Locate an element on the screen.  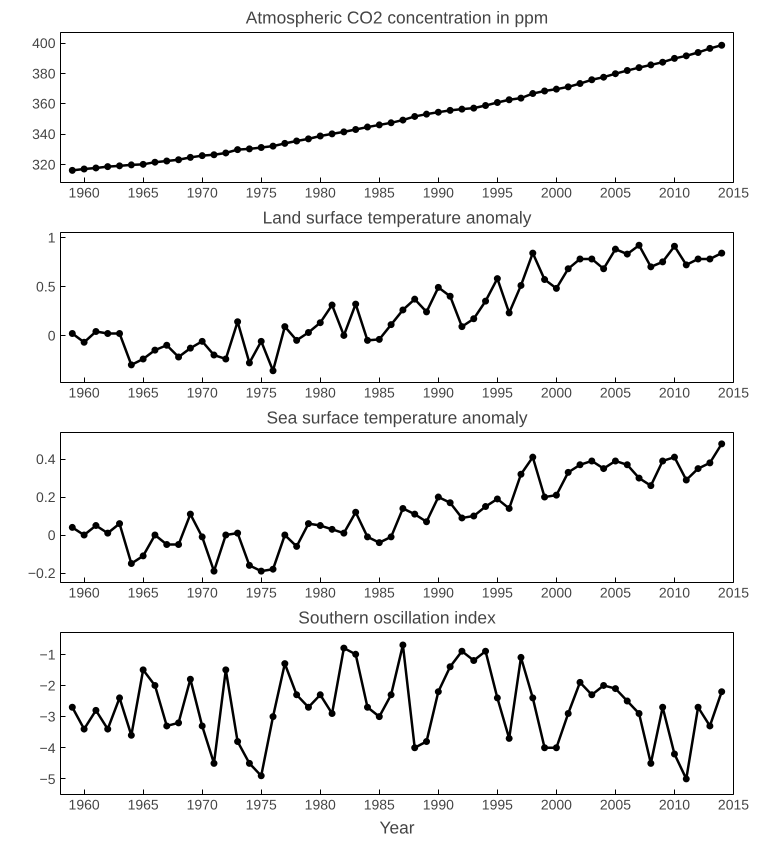
y-tick-label: −4 is located at coordinates (48, 748).